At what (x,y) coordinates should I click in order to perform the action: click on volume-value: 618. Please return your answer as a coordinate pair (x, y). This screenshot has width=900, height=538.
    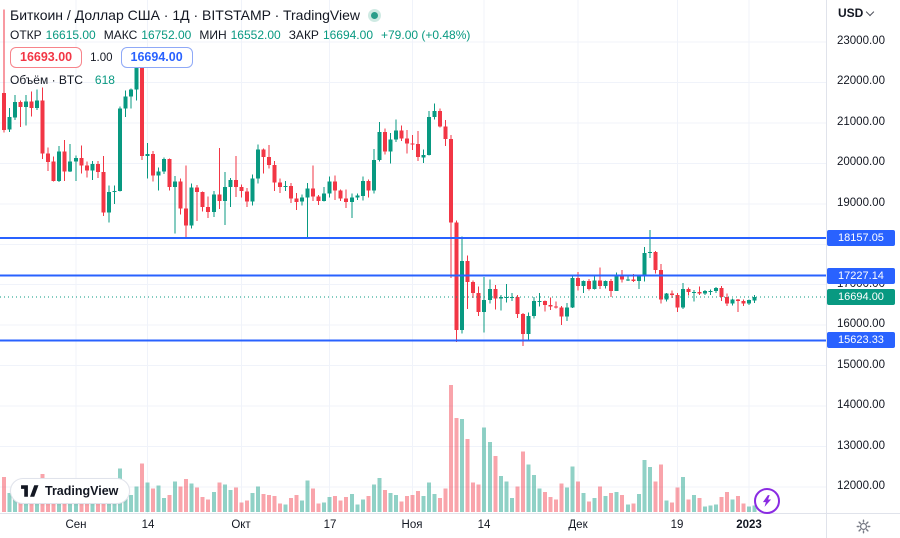
    Looking at the image, I should click on (104, 80).